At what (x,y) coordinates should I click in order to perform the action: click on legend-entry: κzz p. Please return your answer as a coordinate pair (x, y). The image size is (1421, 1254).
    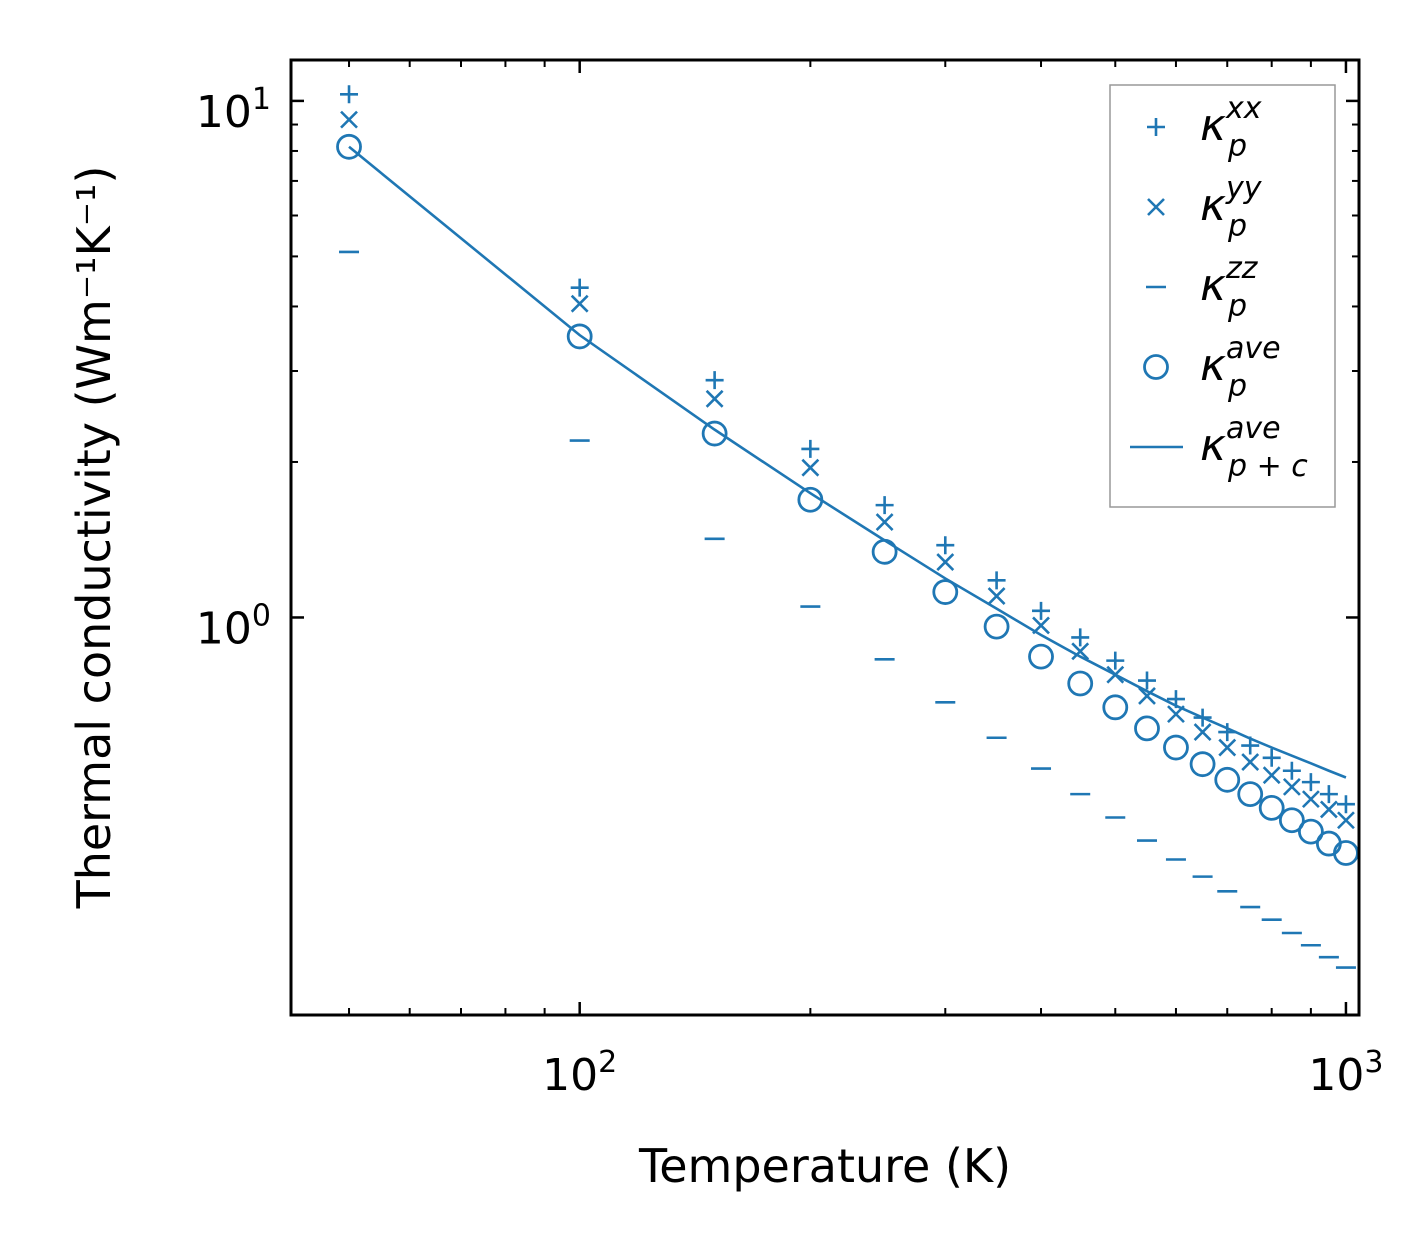
    Looking at the image, I should click on (1202, 287).